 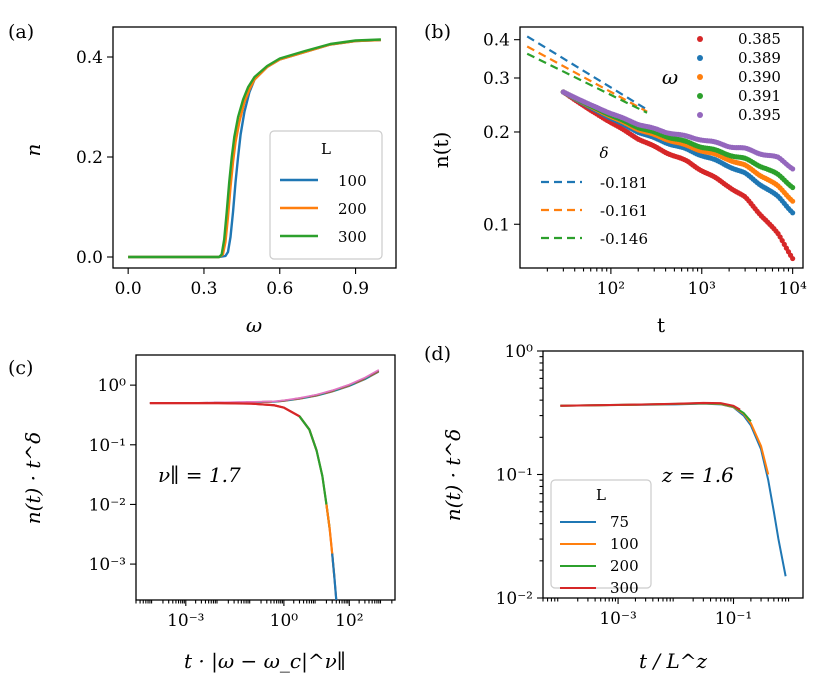 I want to click on panel-b-series-0.395, so click(x=678, y=130).